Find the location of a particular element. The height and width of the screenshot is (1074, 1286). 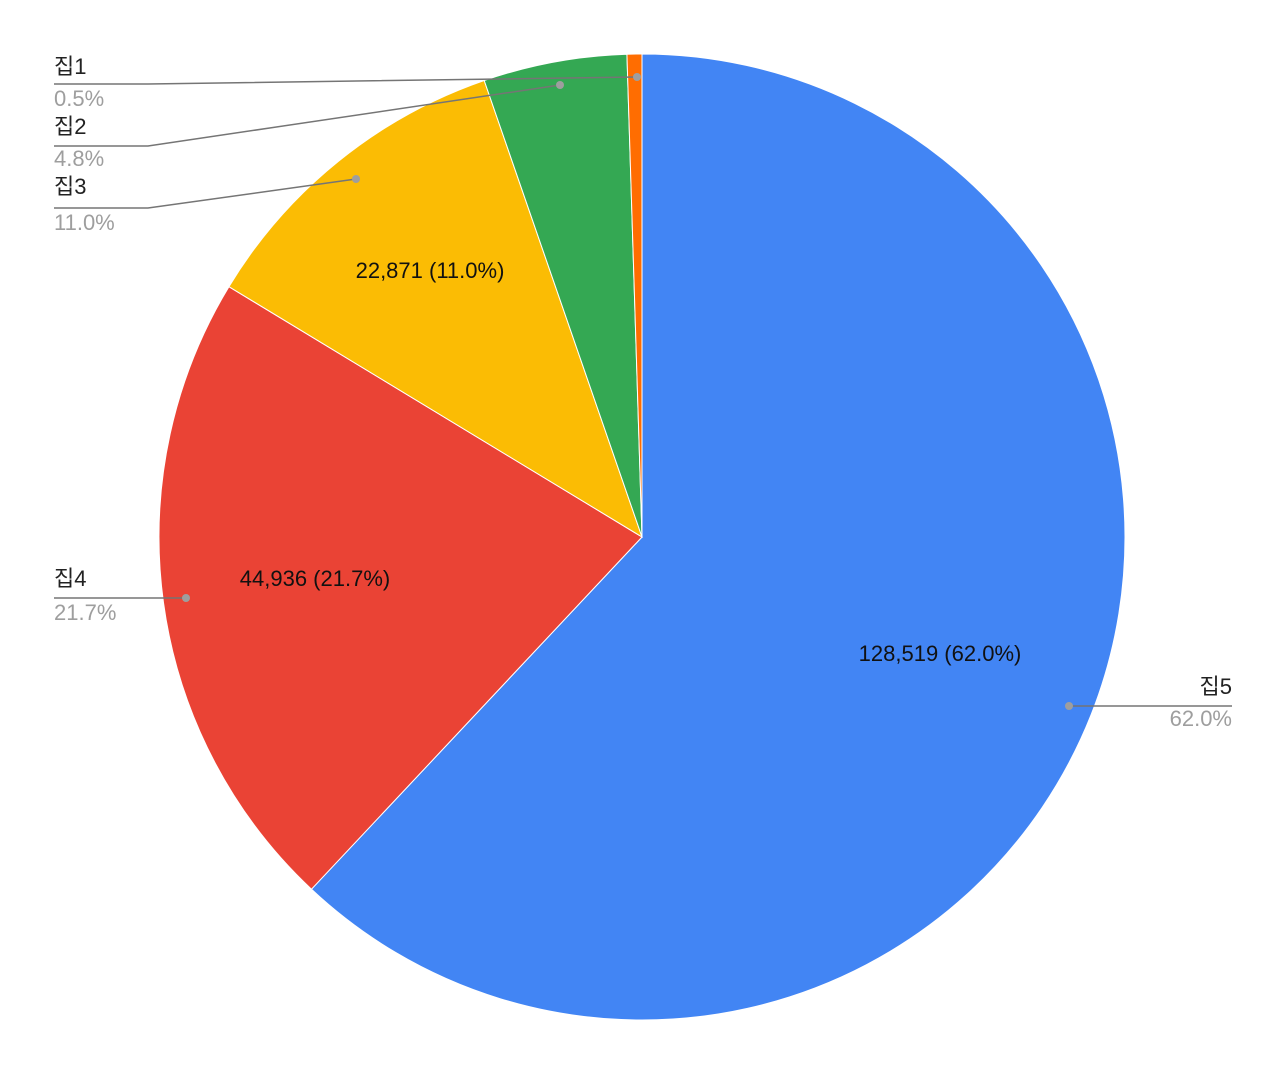

percent-label: 21.7% is located at coordinates (85, 612).